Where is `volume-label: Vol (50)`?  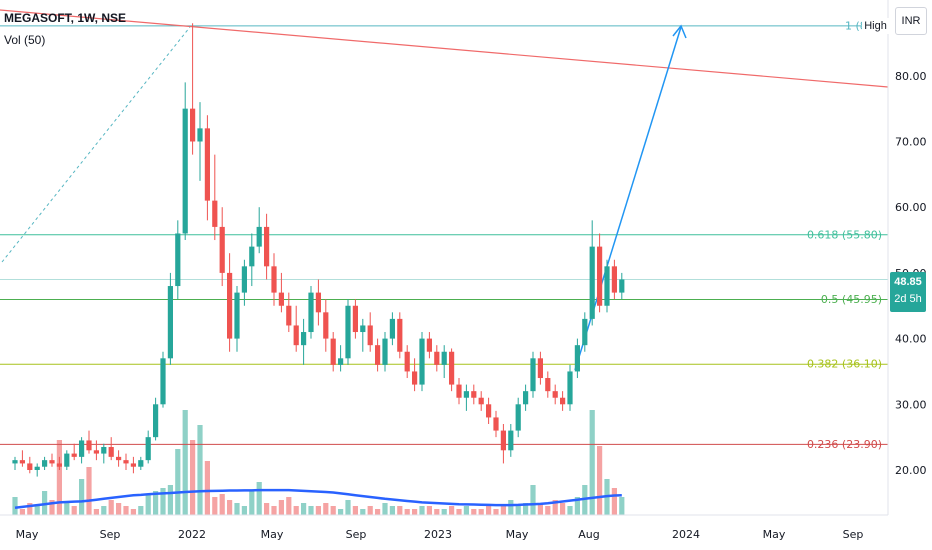
volume-label: Vol (50) is located at coordinates (25, 40).